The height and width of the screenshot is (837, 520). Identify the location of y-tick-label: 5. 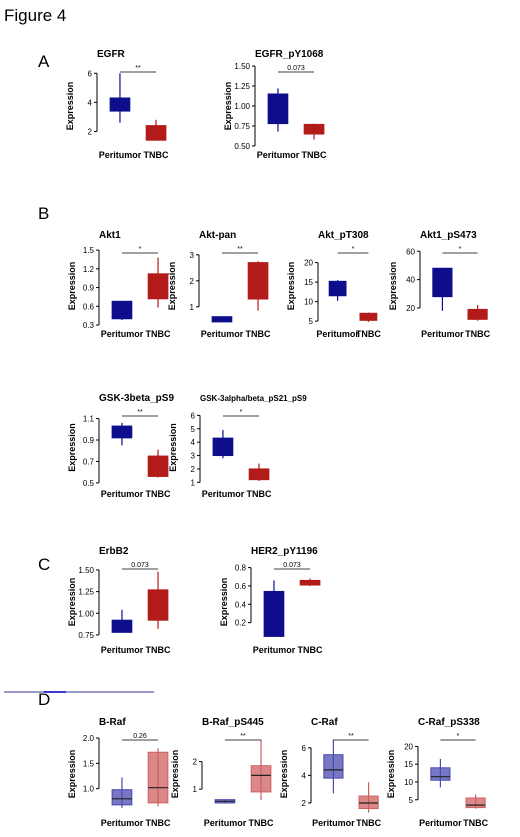
(311, 321).